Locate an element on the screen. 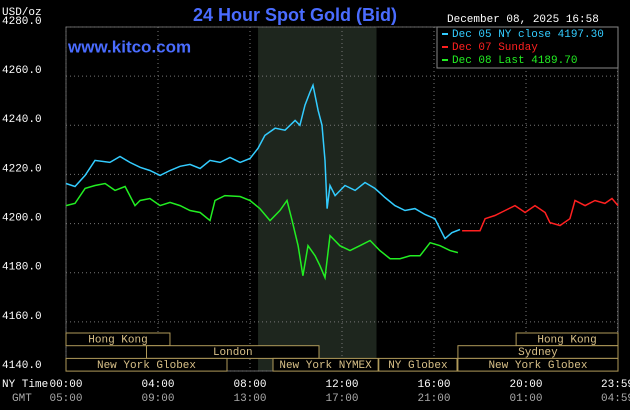 The width and height of the screenshot is (630, 410). y-tick-label: 4260.0 is located at coordinates (22, 71).